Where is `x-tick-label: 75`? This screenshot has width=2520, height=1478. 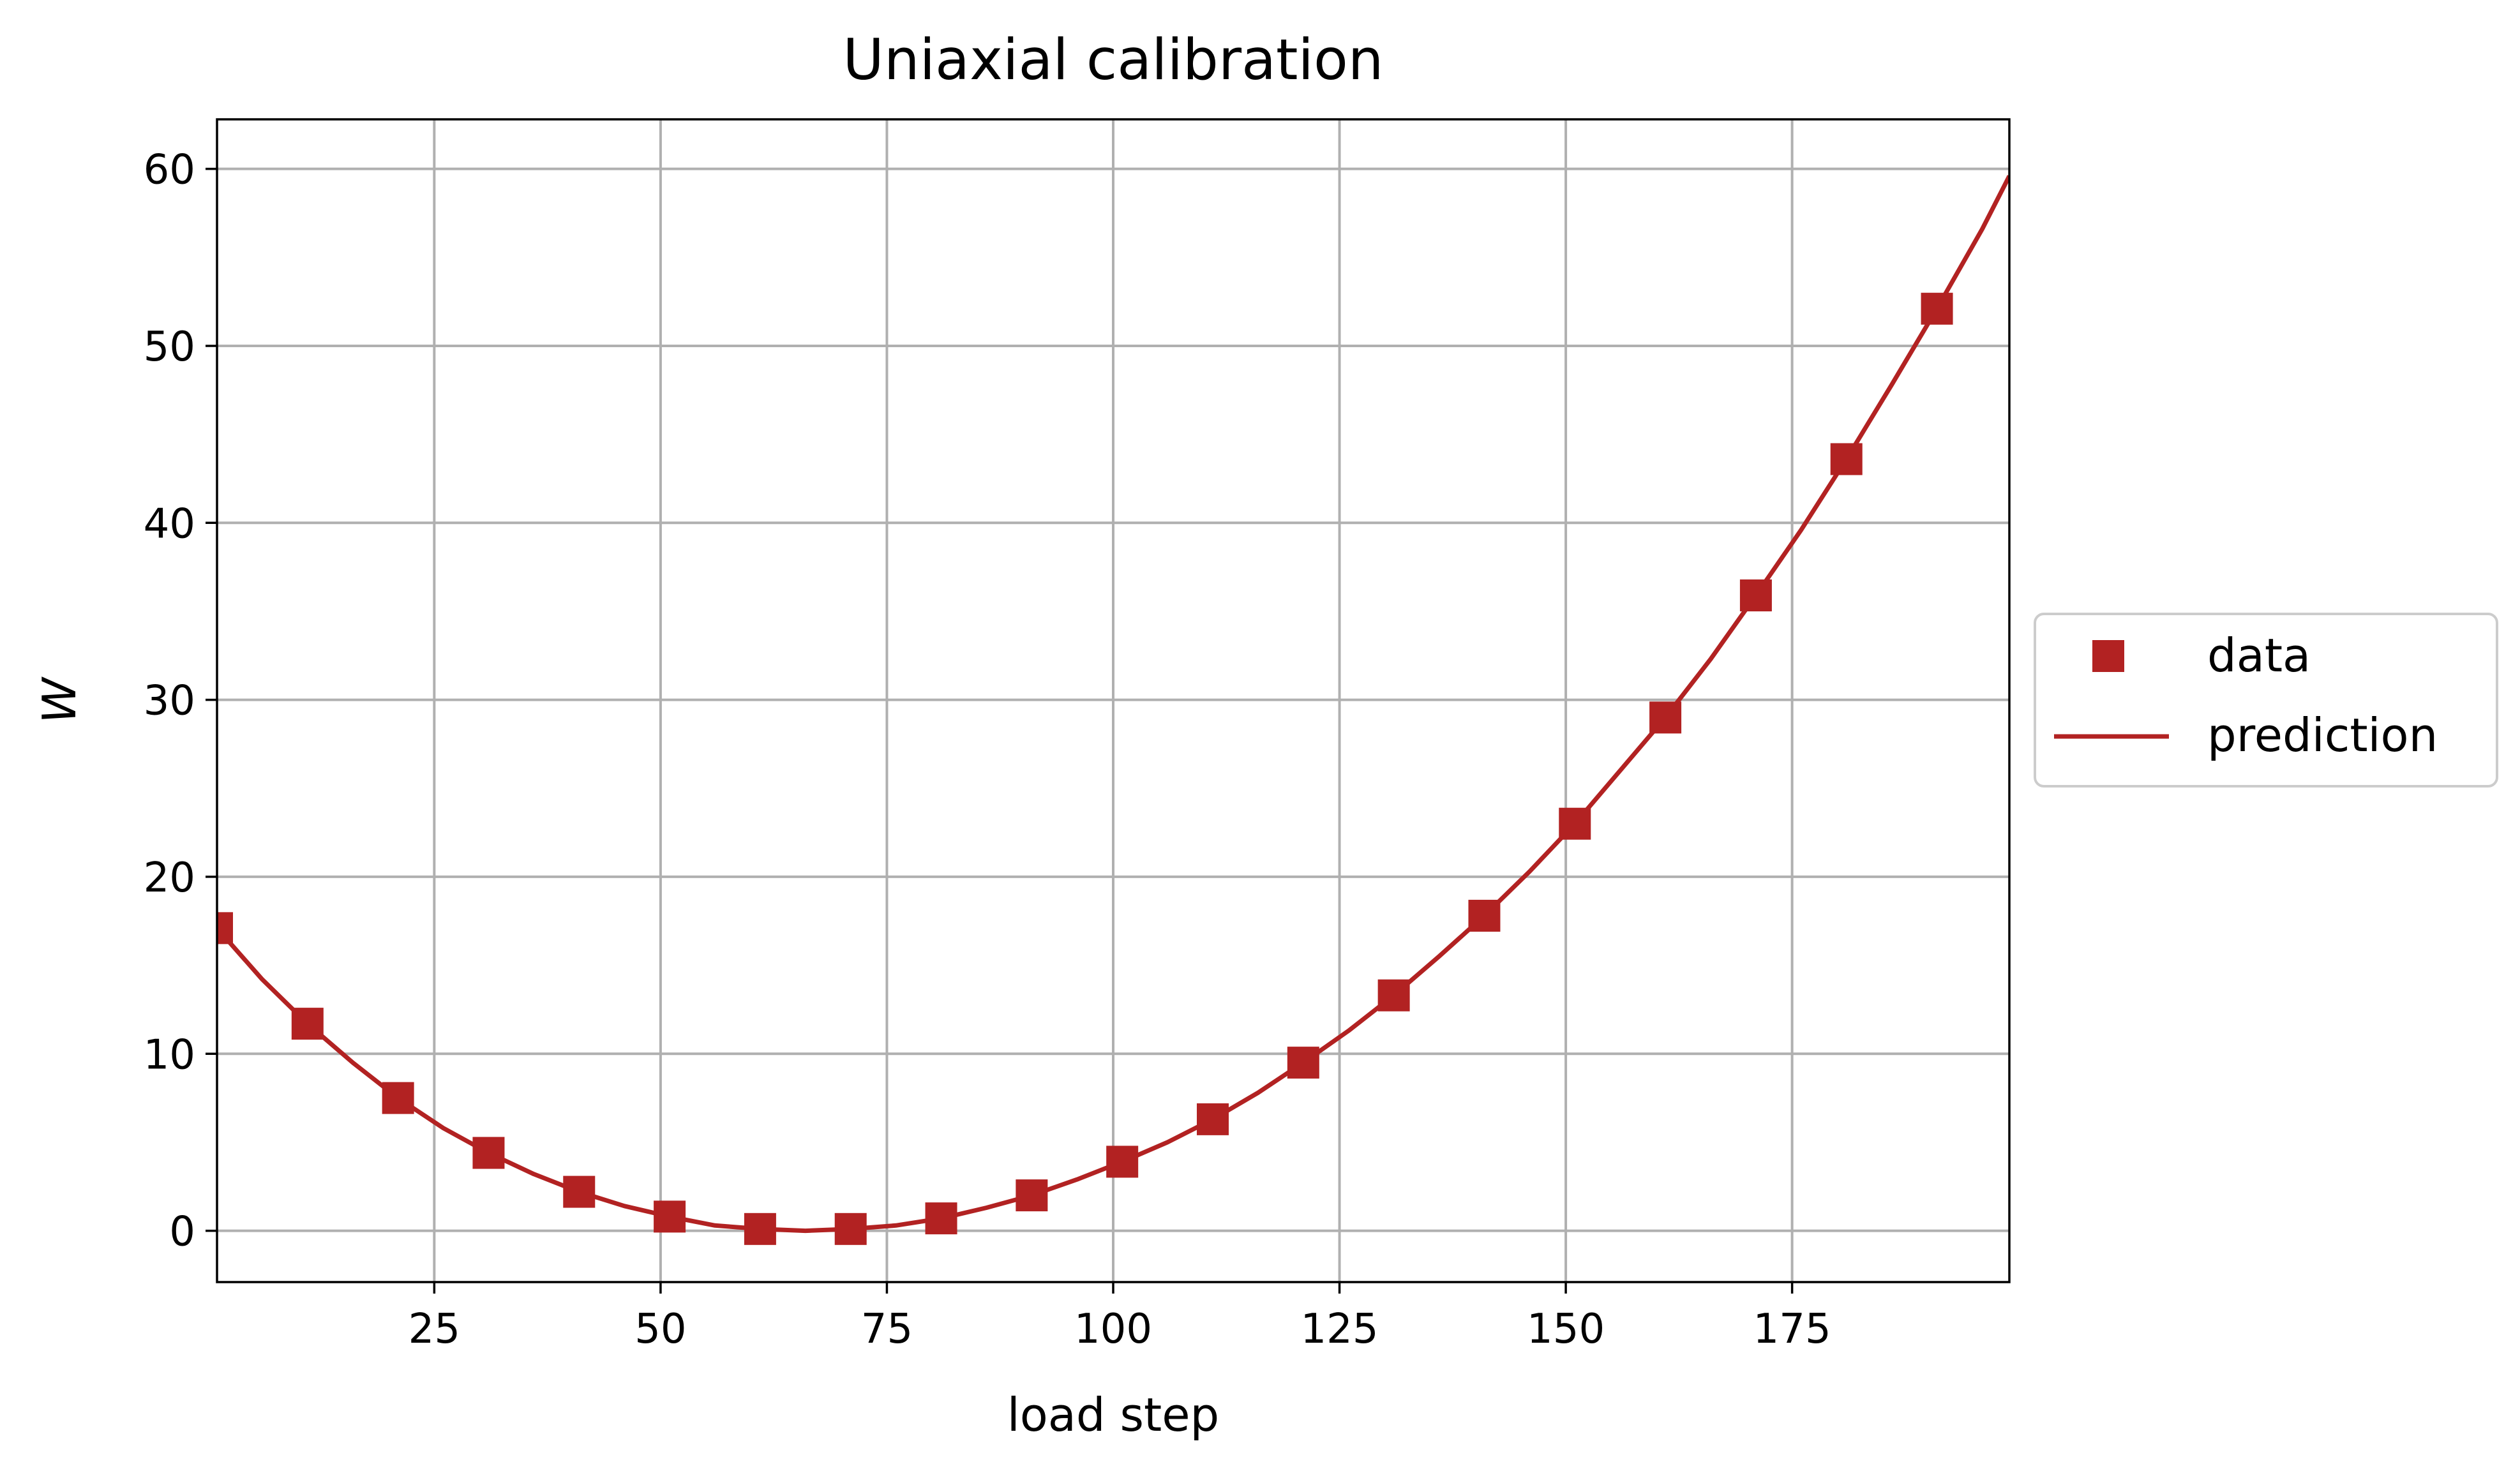
x-tick-label: 75 is located at coordinates (887, 1329).